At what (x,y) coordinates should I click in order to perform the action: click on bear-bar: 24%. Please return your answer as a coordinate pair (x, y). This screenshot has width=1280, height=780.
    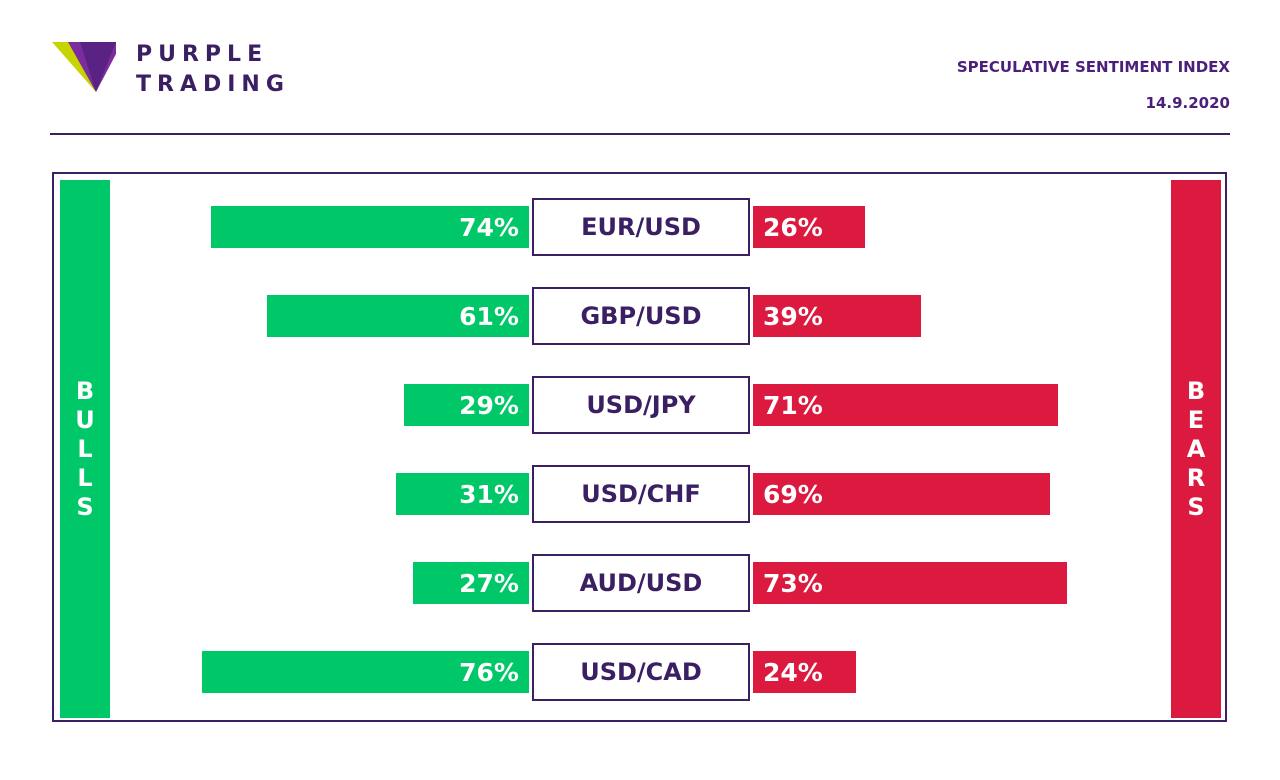
    Looking at the image, I should click on (805, 672).